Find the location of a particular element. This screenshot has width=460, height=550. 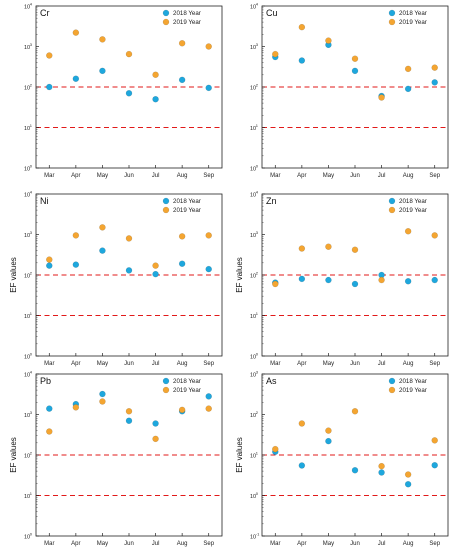

panel-title: Cu is located at coordinates (272, 13).